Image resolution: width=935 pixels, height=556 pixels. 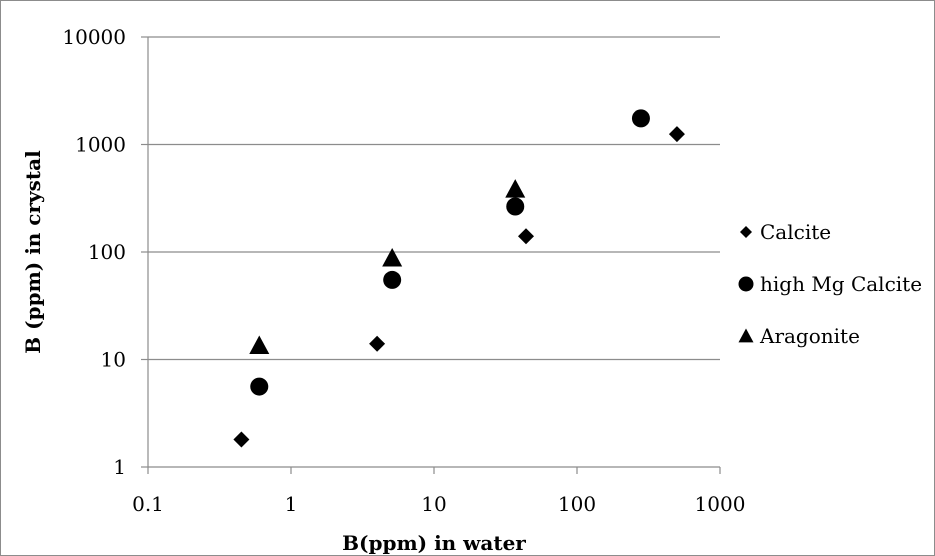 I want to click on y-tick-labels: 1 10 100 1000 10000, so click(x=94, y=252).